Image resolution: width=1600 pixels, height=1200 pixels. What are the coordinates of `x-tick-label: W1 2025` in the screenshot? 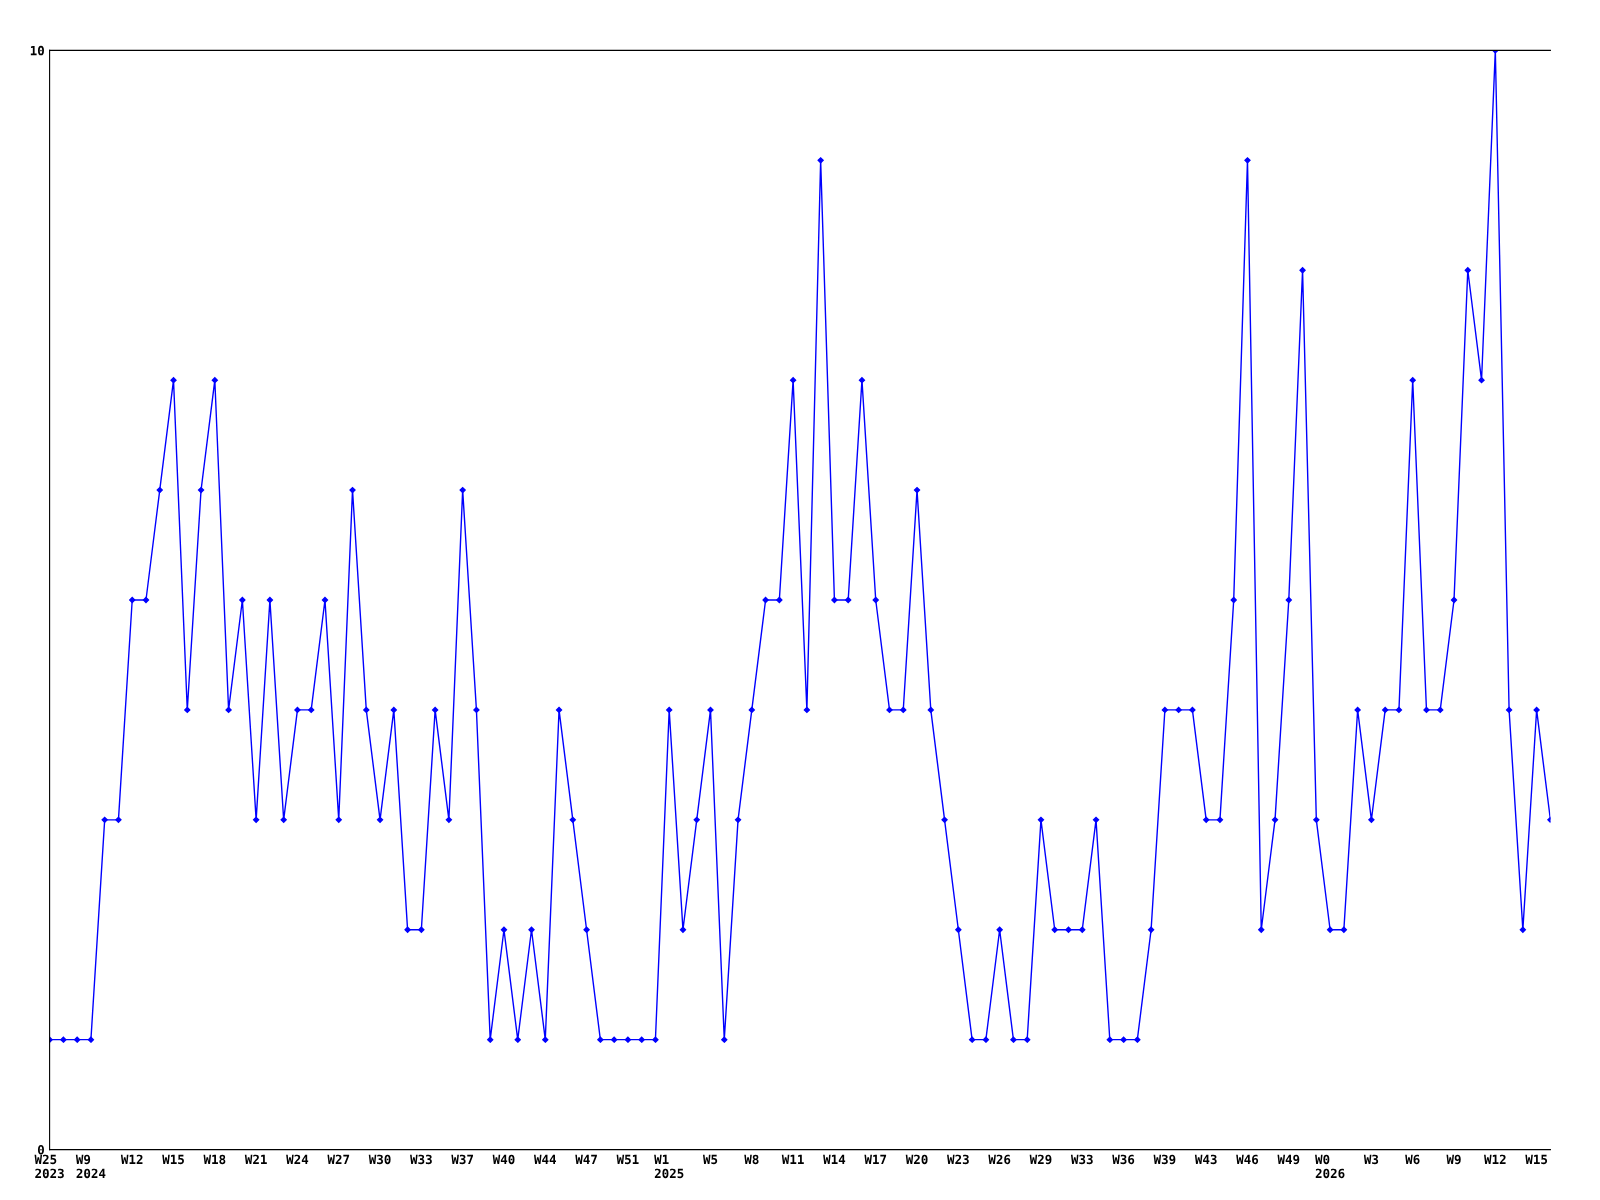 It's located at (669, 1166).